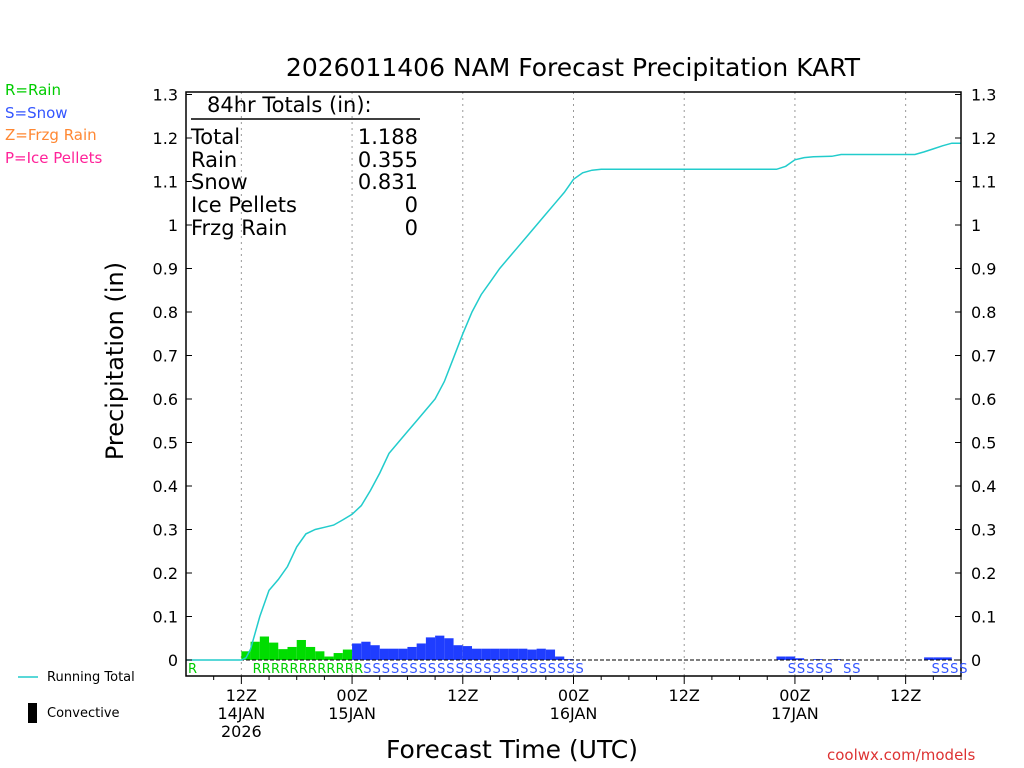 The image size is (1024, 768). What do you see at coordinates (165, 486) in the screenshot?
I see `y-tick-label-left-4: 0.4` at bounding box center [165, 486].